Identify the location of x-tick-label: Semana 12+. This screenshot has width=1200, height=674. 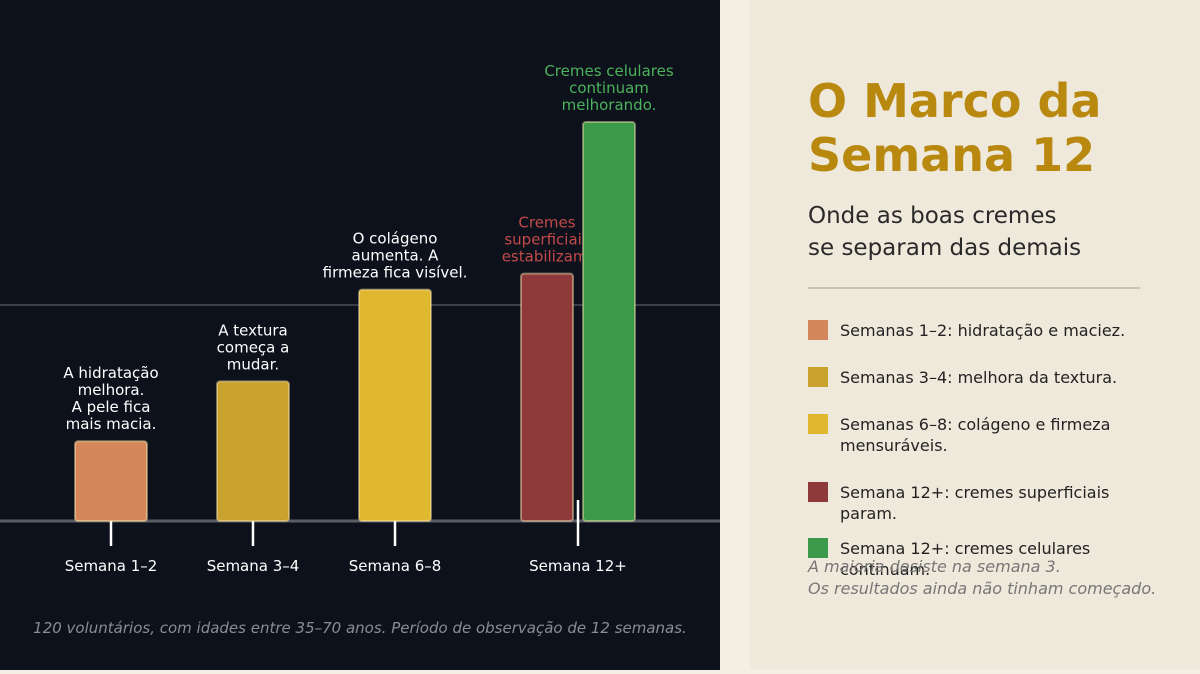
(578, 566).